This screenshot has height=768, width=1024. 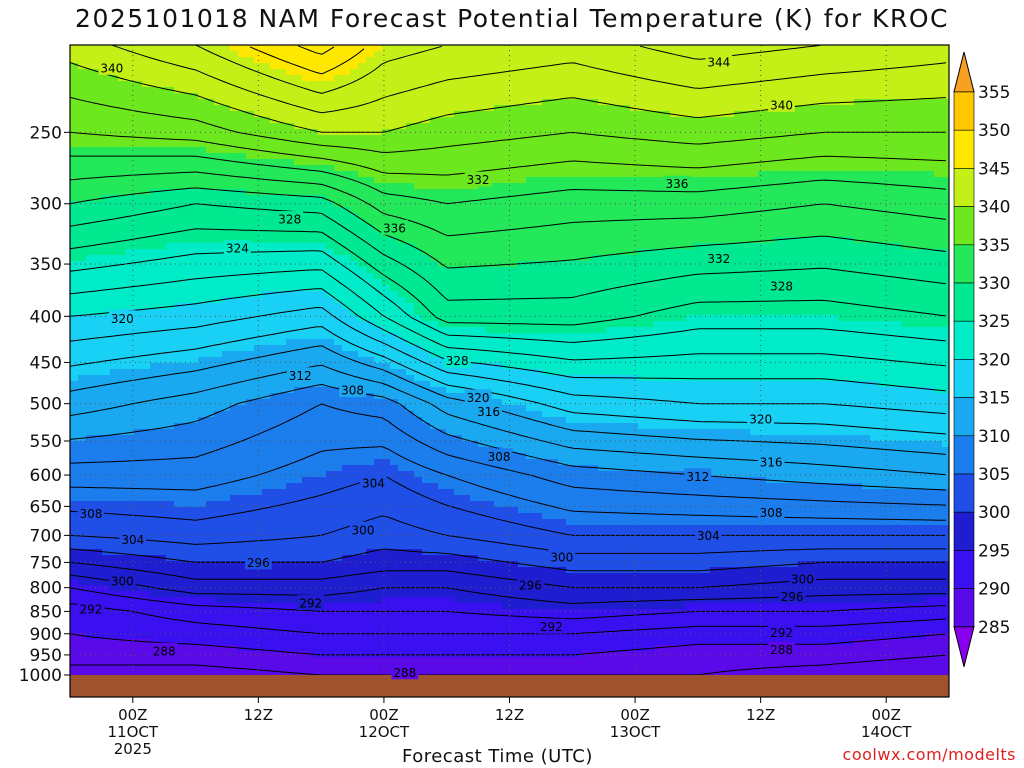 I want to click on contour-label: 312, so click(x=698, y=476).